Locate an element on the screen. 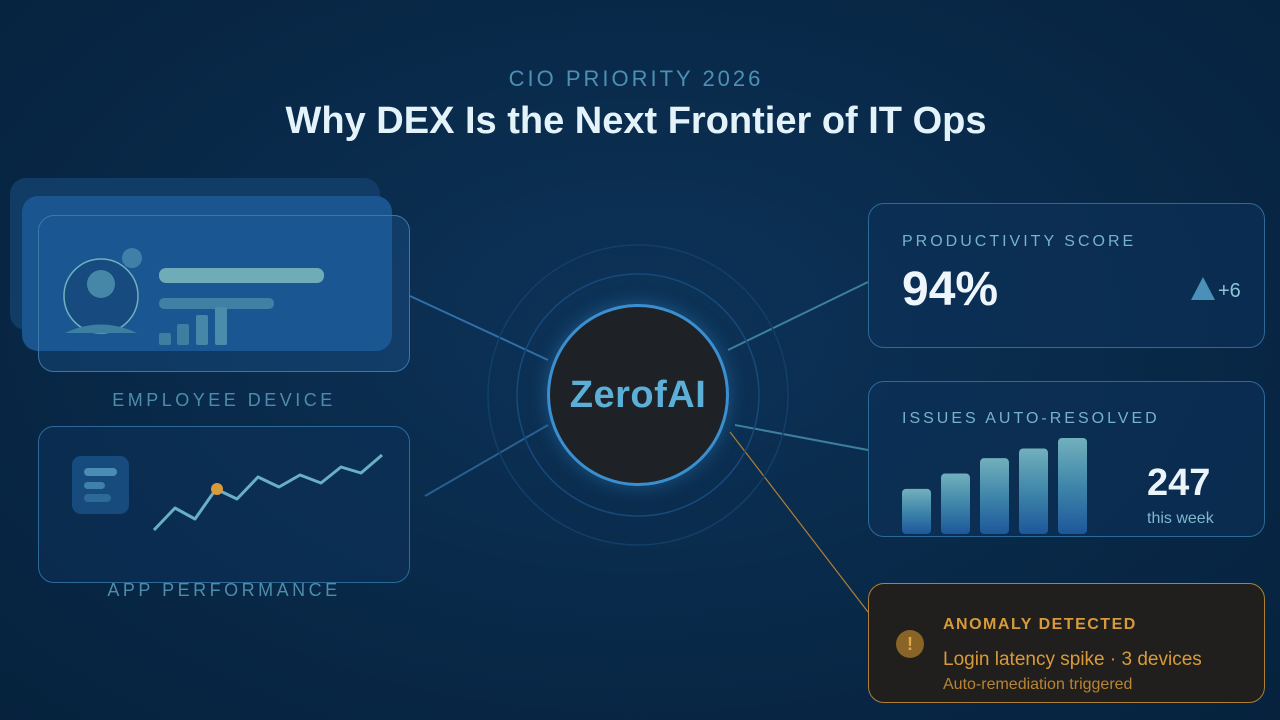  device-illustration is located at coordinates (193, 296).